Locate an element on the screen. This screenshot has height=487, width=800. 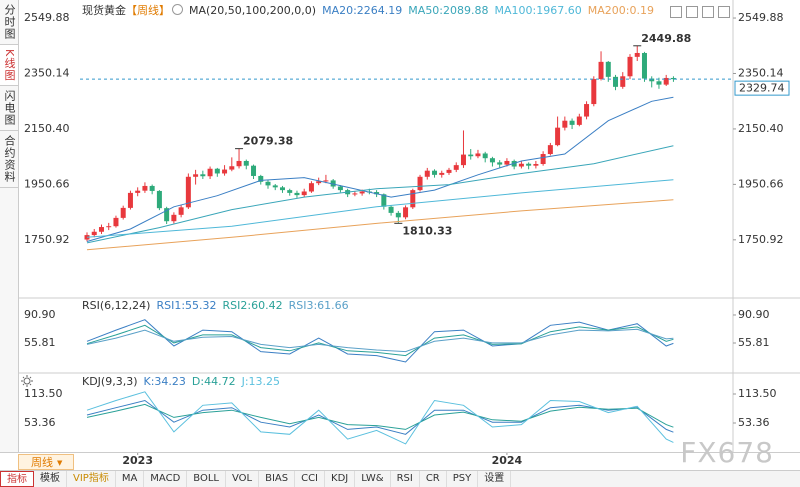
toolbar-item: MACD is located at coordinates (166, 479).